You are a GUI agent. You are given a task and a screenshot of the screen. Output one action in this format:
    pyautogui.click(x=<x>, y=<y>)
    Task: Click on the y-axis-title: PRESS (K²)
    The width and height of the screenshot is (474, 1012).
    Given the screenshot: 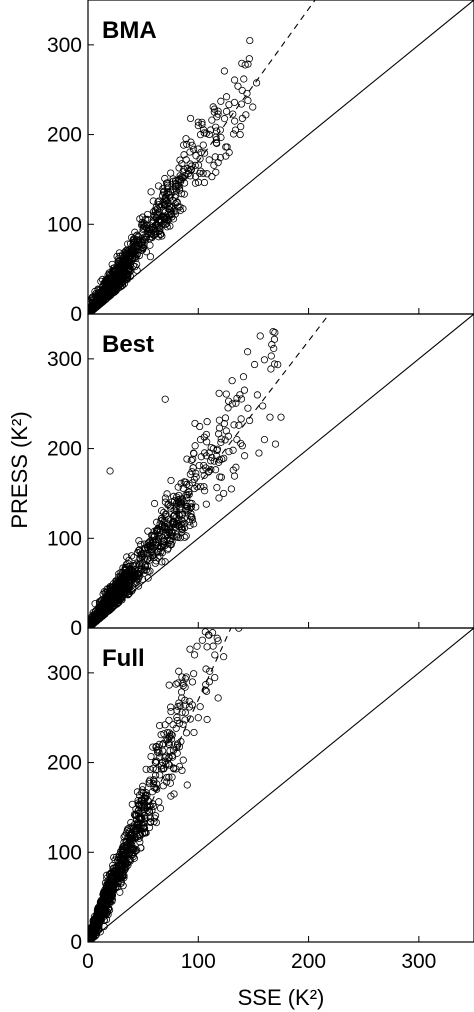 What is the action you would take?
    pyautogui.click(x=19, y=469)
    